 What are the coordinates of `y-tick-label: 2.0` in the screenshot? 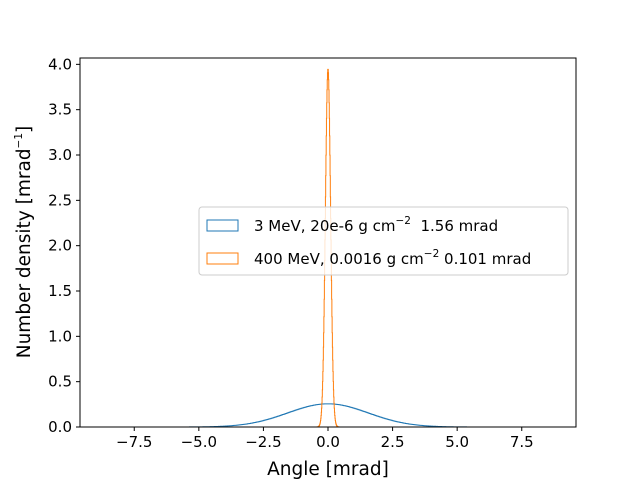 It's located at (60, 246).